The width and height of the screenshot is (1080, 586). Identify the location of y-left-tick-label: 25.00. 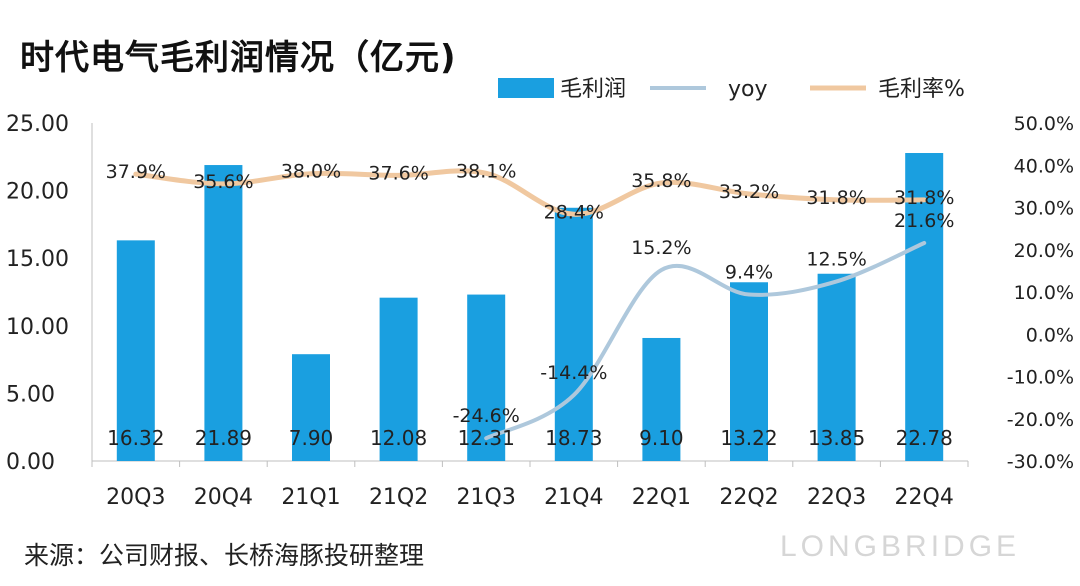
(37, 124).